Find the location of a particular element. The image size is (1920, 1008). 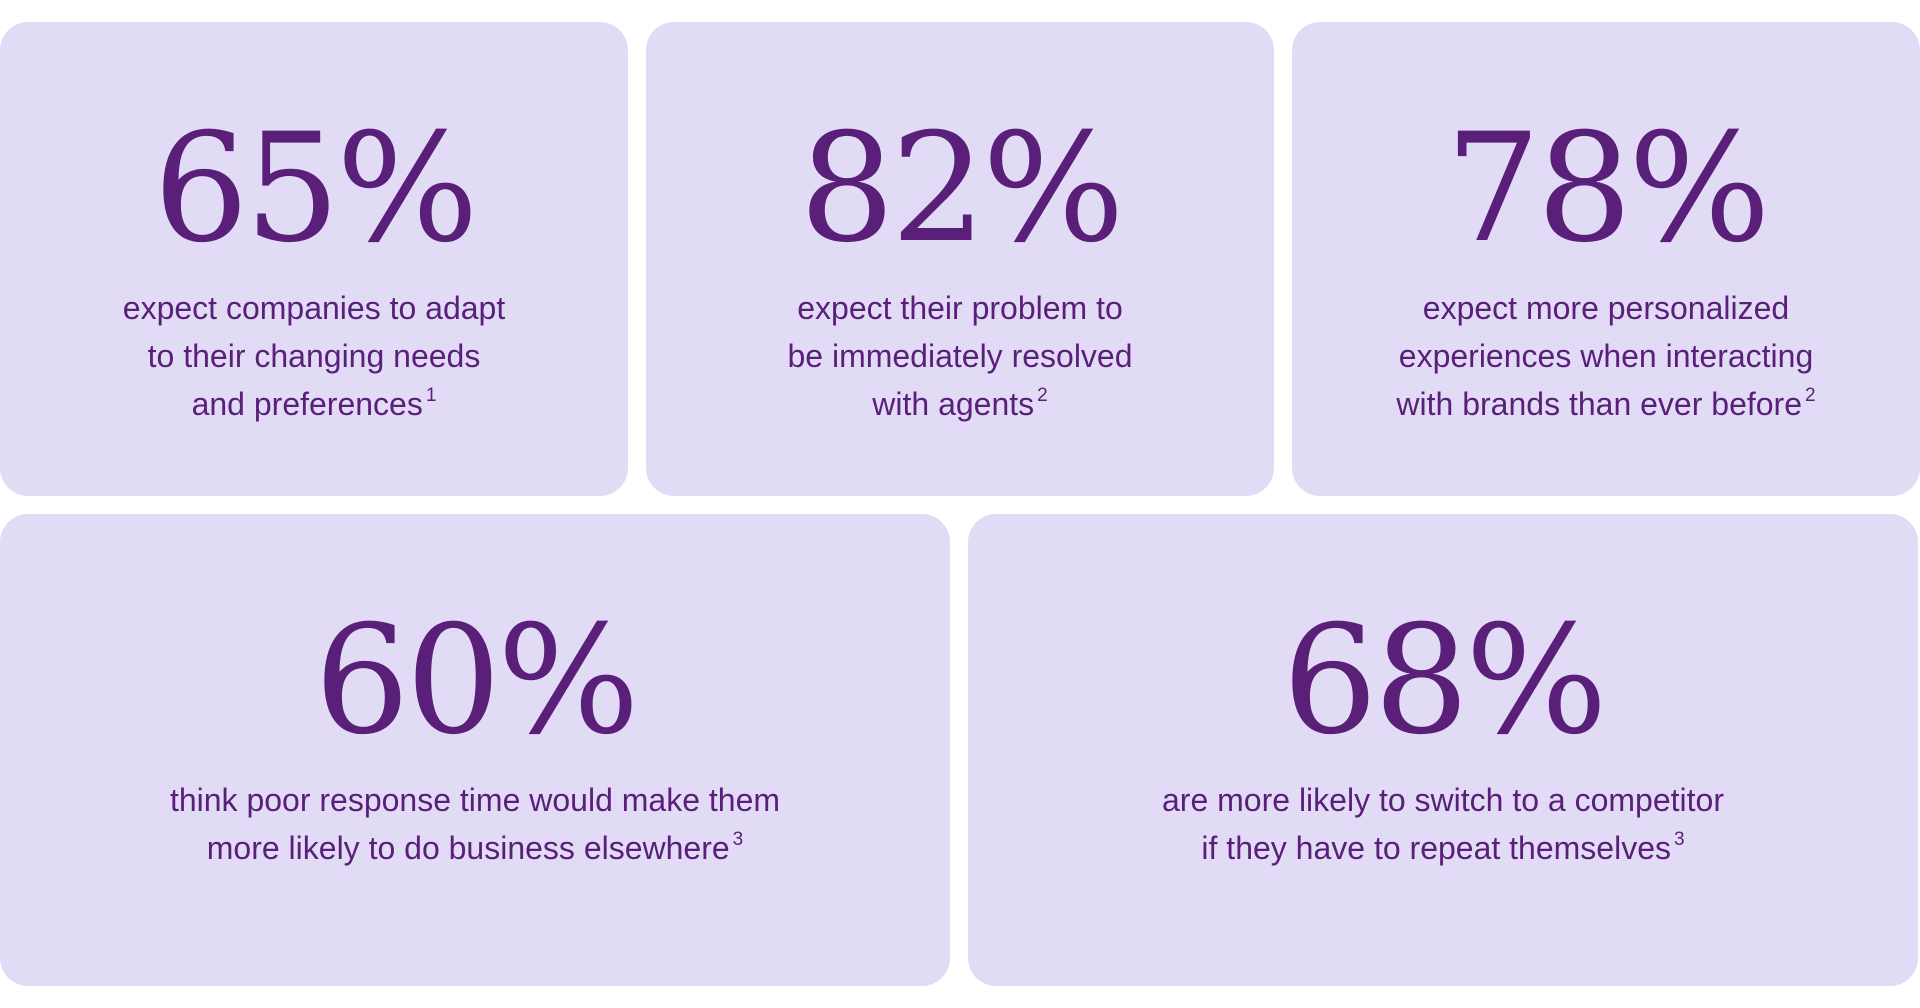

description-line: expect their problem to is located at coordinates (960, 308).